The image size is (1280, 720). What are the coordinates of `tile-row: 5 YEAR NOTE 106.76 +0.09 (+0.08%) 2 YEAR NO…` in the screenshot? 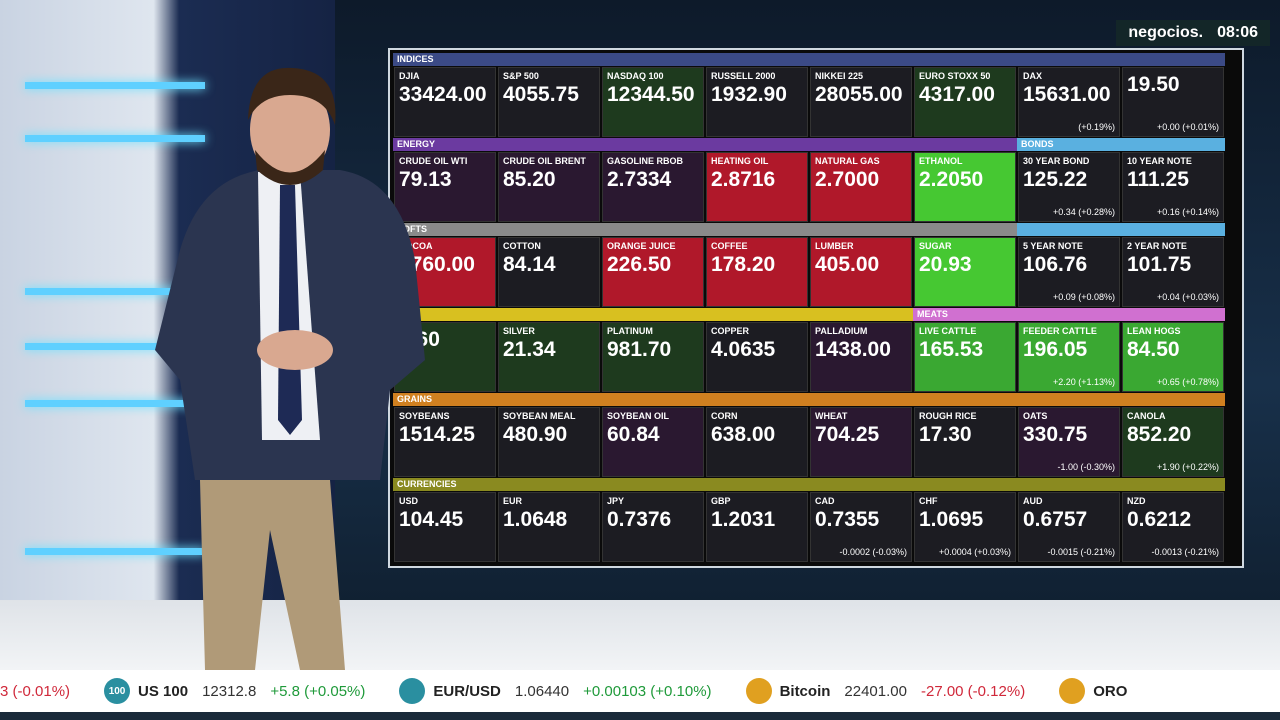 It's located at (1121, 272).